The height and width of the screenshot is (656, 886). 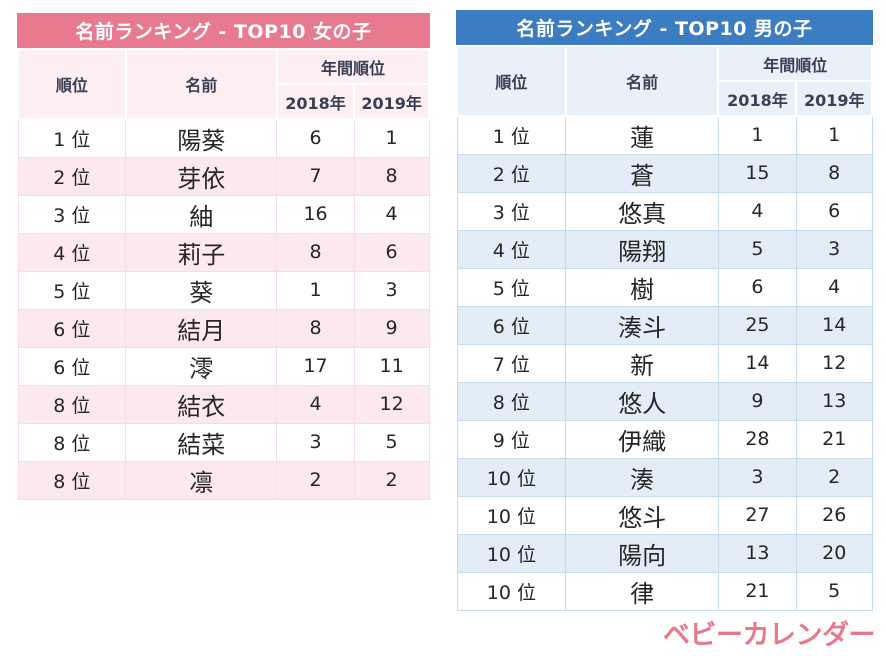 What do you see at coordinates (201, 404) in the screenshot?
I see `name-cell: 結衣` at bounding box center [201, 404].